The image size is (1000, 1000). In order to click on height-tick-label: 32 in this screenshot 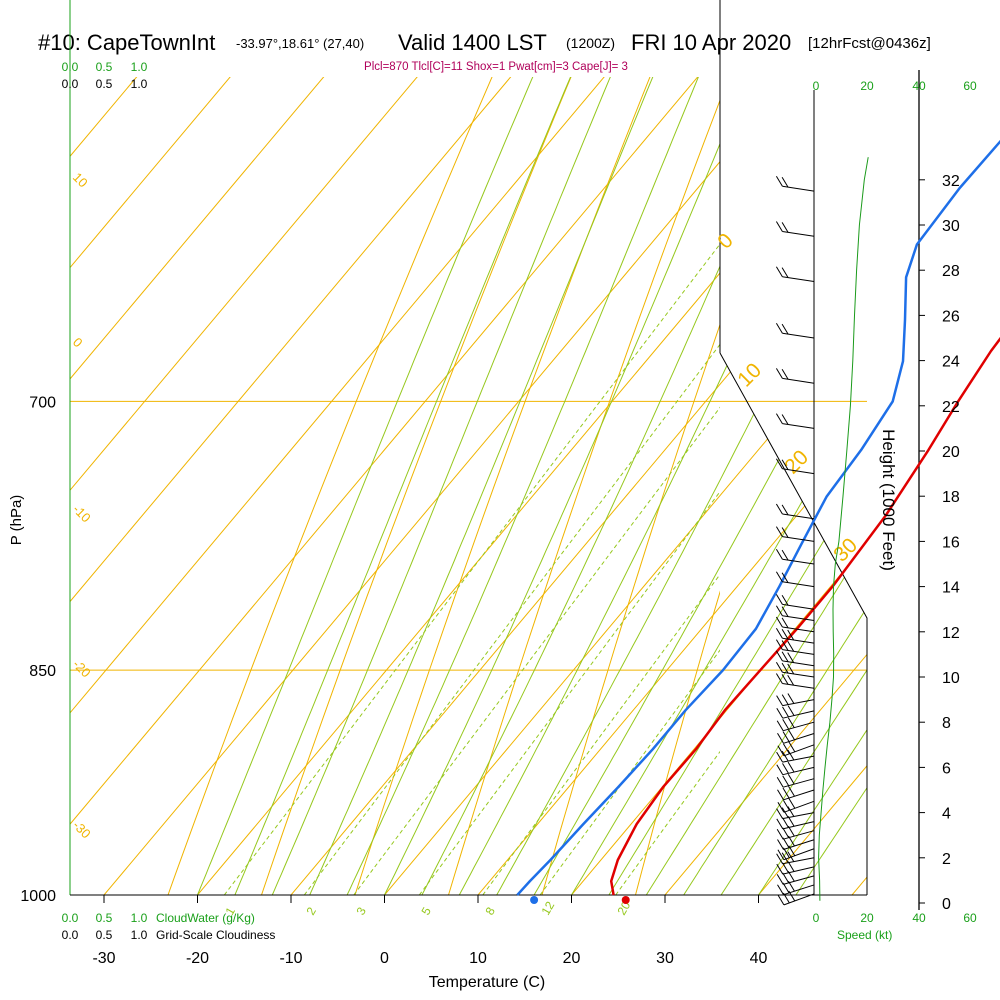, I will do `click(951, 181)`.